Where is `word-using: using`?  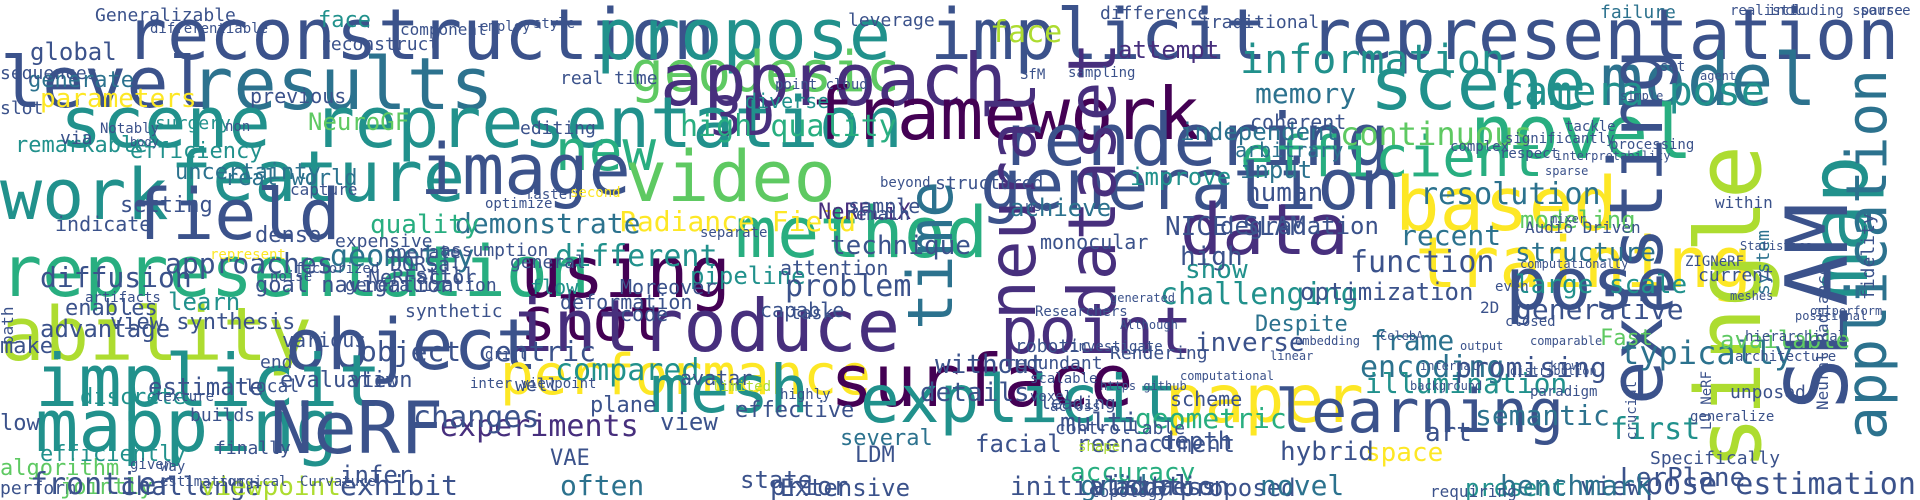
word-using: using is located at coordinates (625, 273).